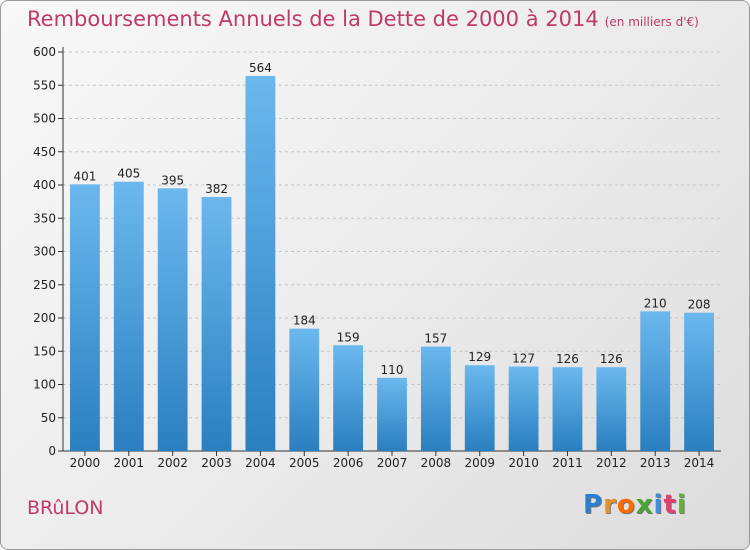 This screenshot has width=750, height=550. What do you see at coordinates (655, 303) in the screenshot?
I see `bar-value-label: 210` at bounding box center [655, 303].